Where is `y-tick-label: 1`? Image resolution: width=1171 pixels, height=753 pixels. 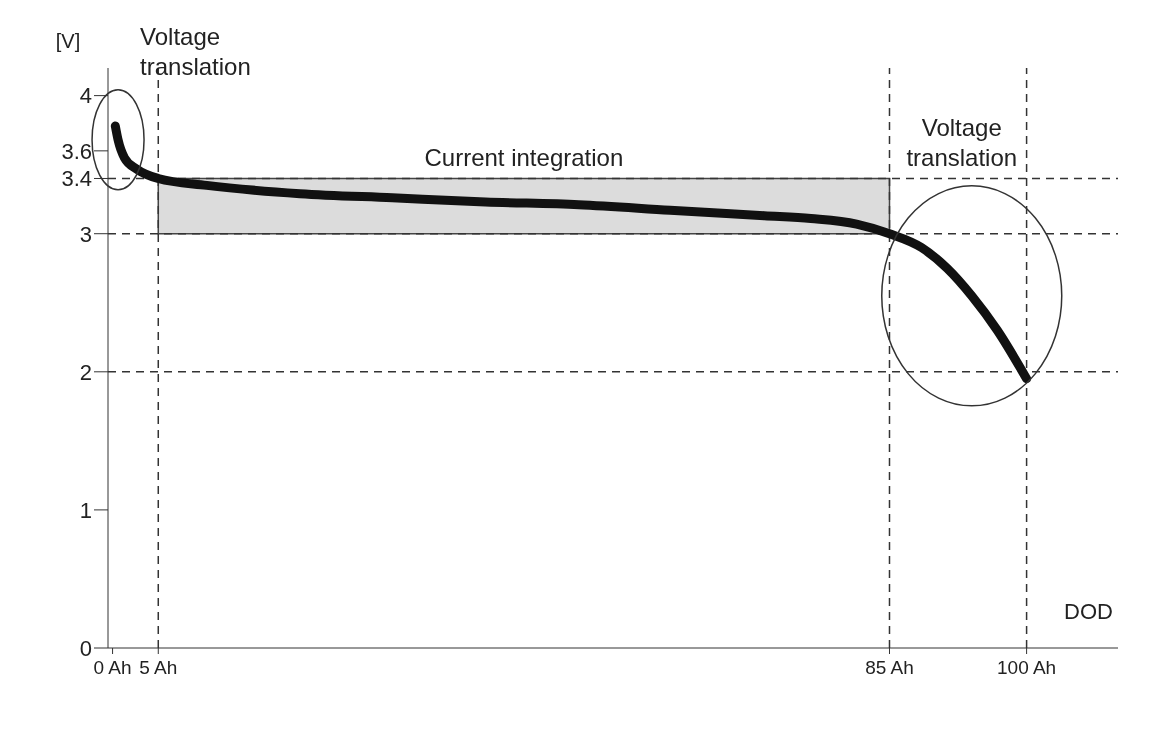 y-tick-label: 1 is located at coordinates (85, 510).